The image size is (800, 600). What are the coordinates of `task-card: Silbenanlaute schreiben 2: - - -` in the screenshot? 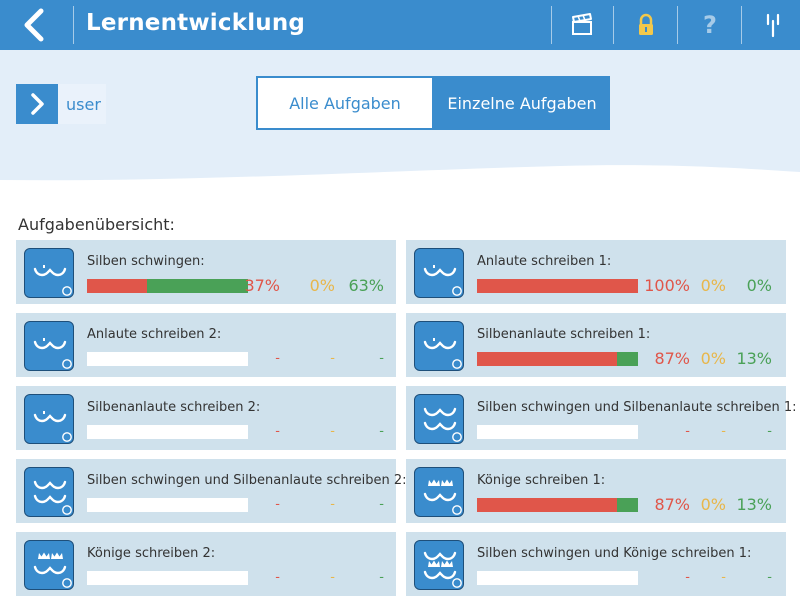 It's located at (206, 418).